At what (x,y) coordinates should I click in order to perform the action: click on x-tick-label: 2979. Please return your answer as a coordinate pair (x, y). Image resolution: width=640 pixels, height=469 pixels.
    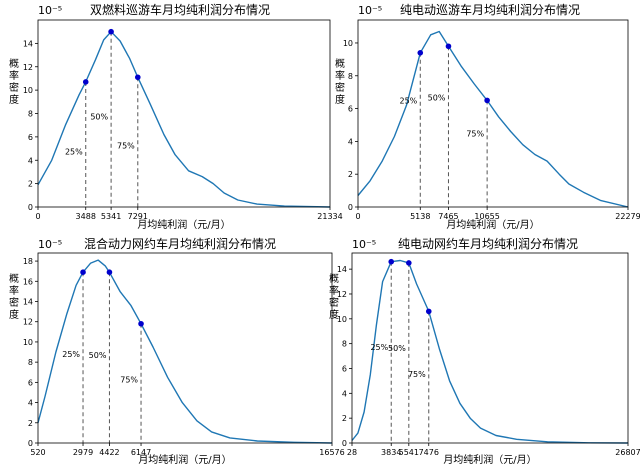
    Looking at the image, I should click on (83, 452).